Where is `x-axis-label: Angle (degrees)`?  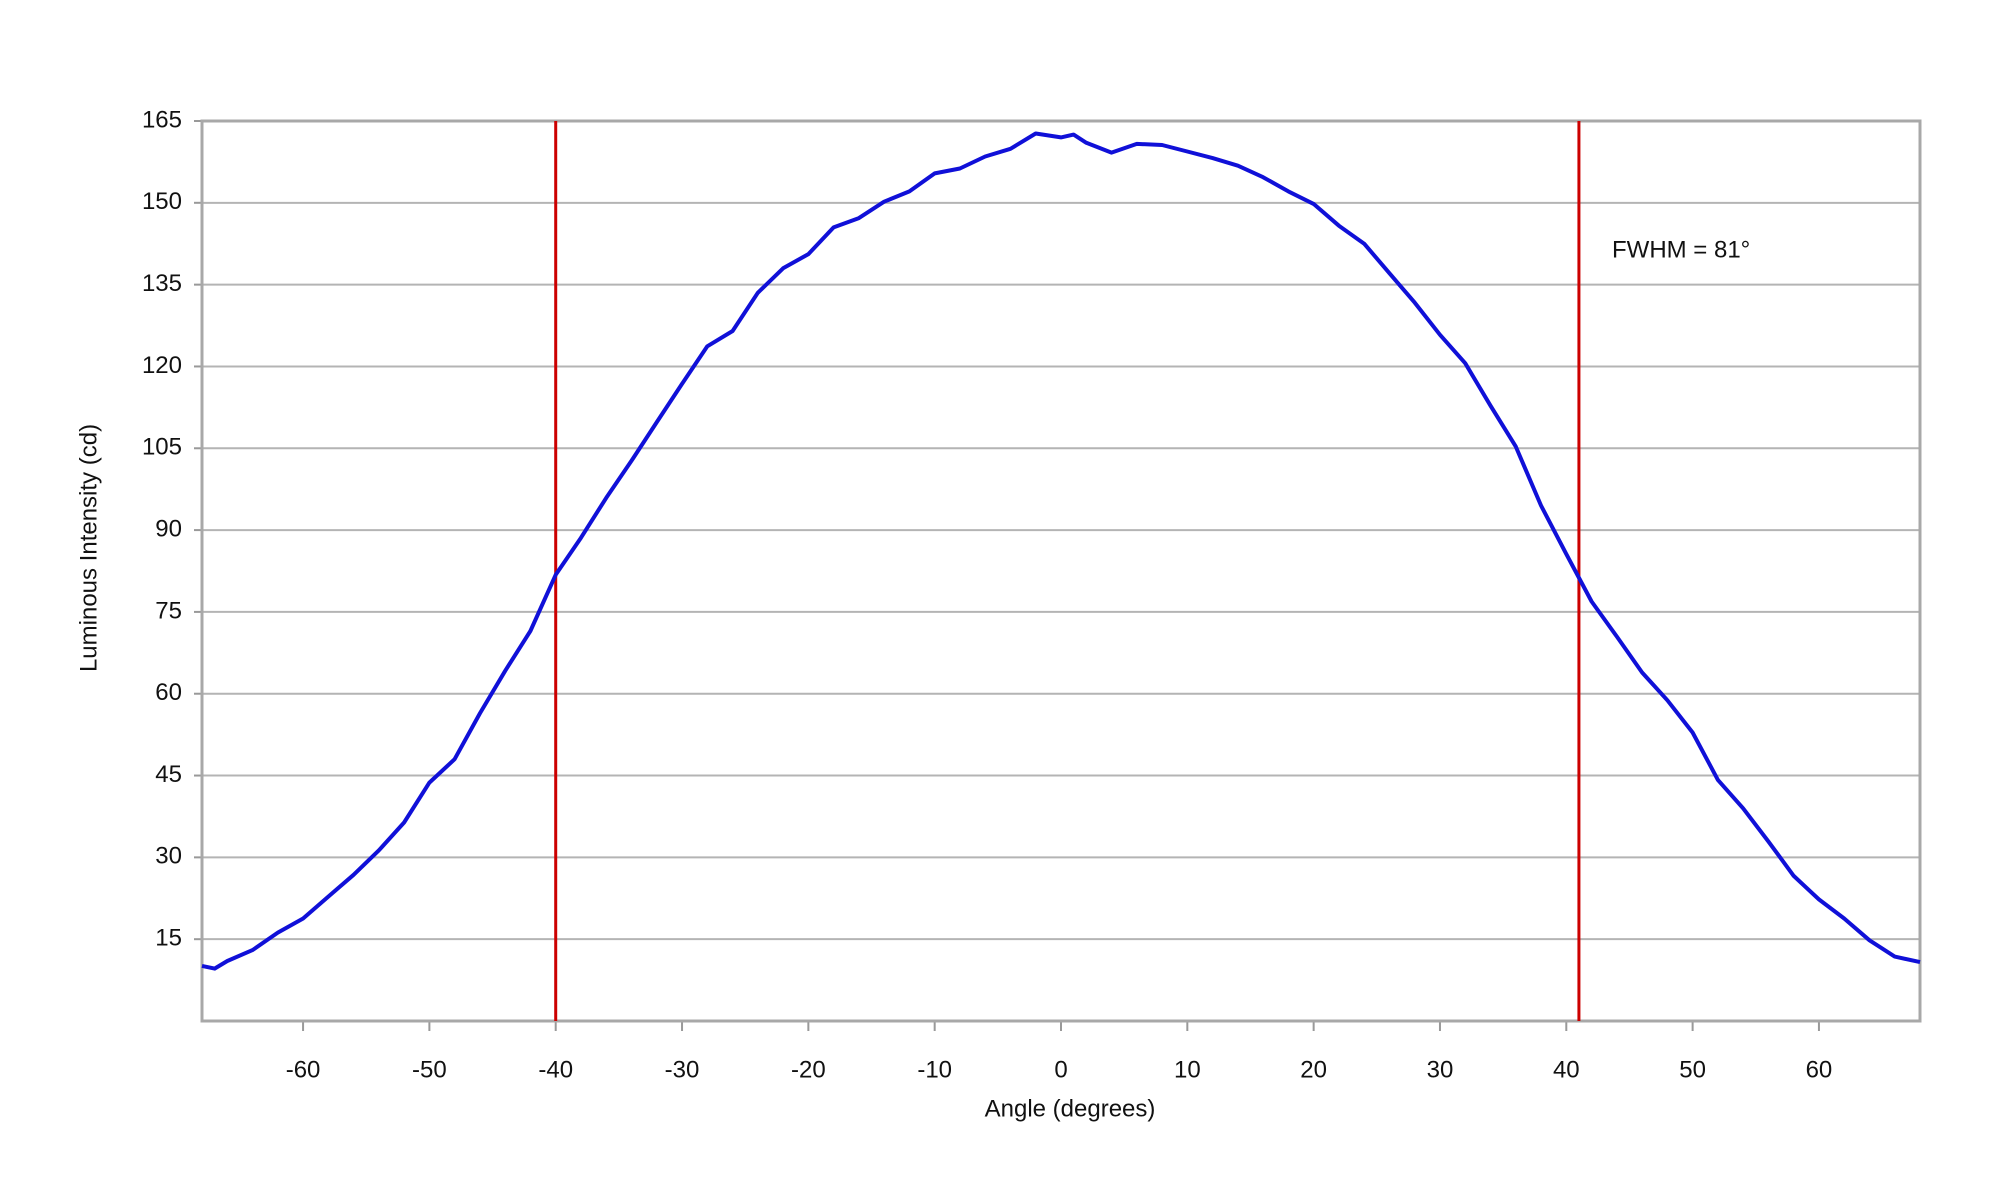
x-axis-label: Angle (degrees) is located at coordinates (1070, 1108).